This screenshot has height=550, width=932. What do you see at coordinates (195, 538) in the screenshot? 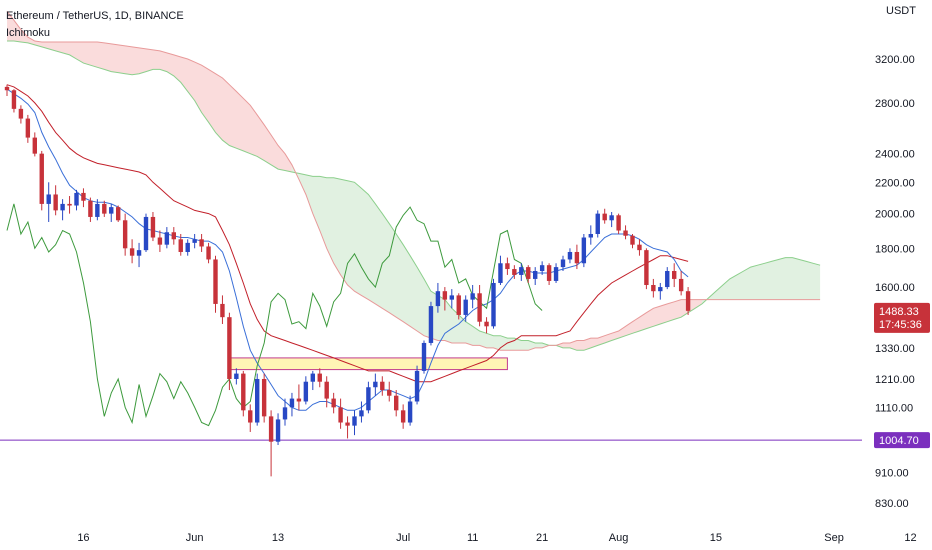
I see `time-tick-label: Jun` at bounding box center [195, 538].